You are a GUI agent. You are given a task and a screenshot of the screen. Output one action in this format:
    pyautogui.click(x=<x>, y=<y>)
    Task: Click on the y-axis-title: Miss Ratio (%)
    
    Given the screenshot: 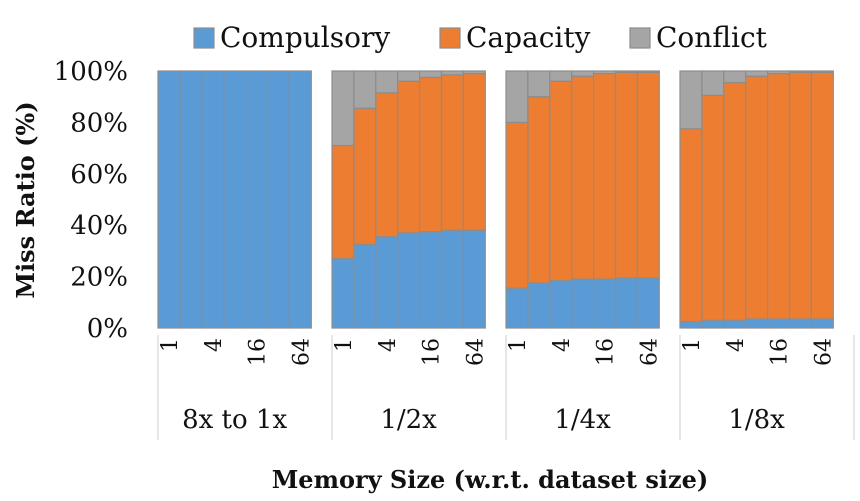 What is the action you would take?
    pyautogui.click(x=25, y=199)
    